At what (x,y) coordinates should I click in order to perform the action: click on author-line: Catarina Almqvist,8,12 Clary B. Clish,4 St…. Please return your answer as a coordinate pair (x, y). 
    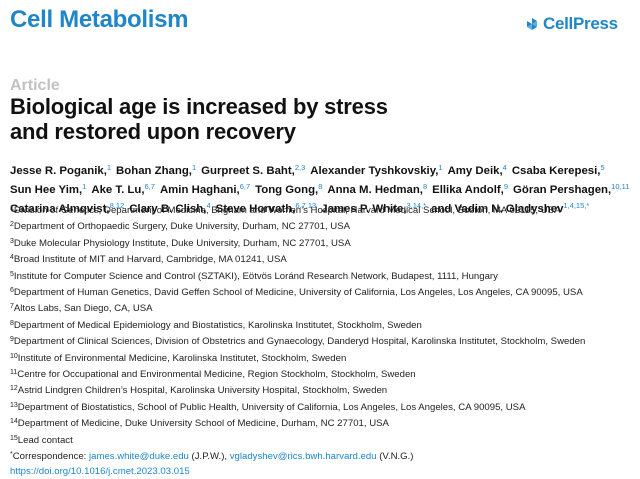
    Looking at the image, I should click on (320, 207).